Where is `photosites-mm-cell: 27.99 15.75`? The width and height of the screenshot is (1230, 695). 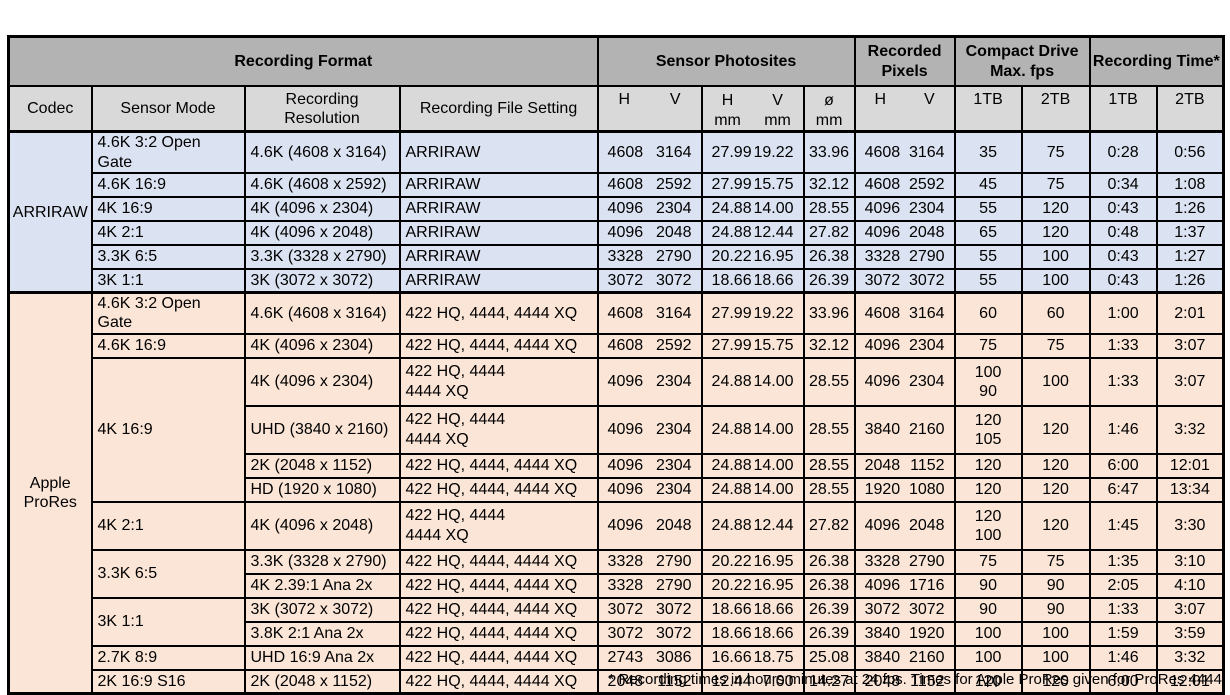
photosites-mm-cell: 27.99 15.75 is located at coordinates (752, 184).